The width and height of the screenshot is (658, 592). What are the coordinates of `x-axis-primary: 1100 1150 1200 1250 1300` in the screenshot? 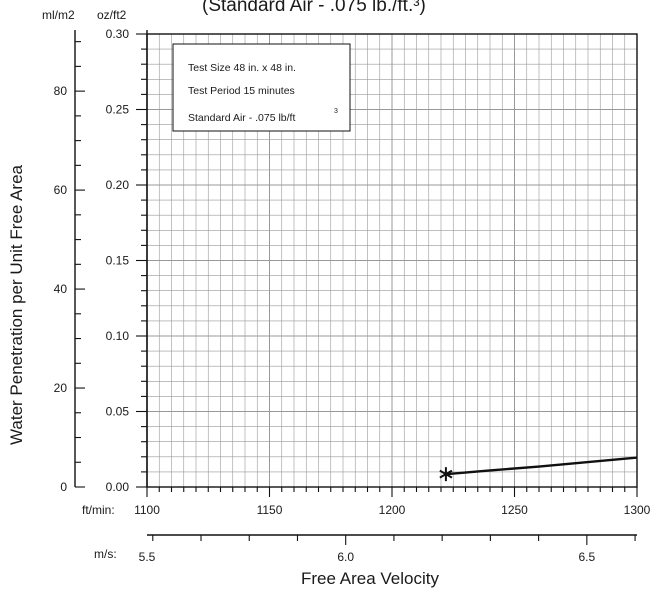 It's located at (392, 502).